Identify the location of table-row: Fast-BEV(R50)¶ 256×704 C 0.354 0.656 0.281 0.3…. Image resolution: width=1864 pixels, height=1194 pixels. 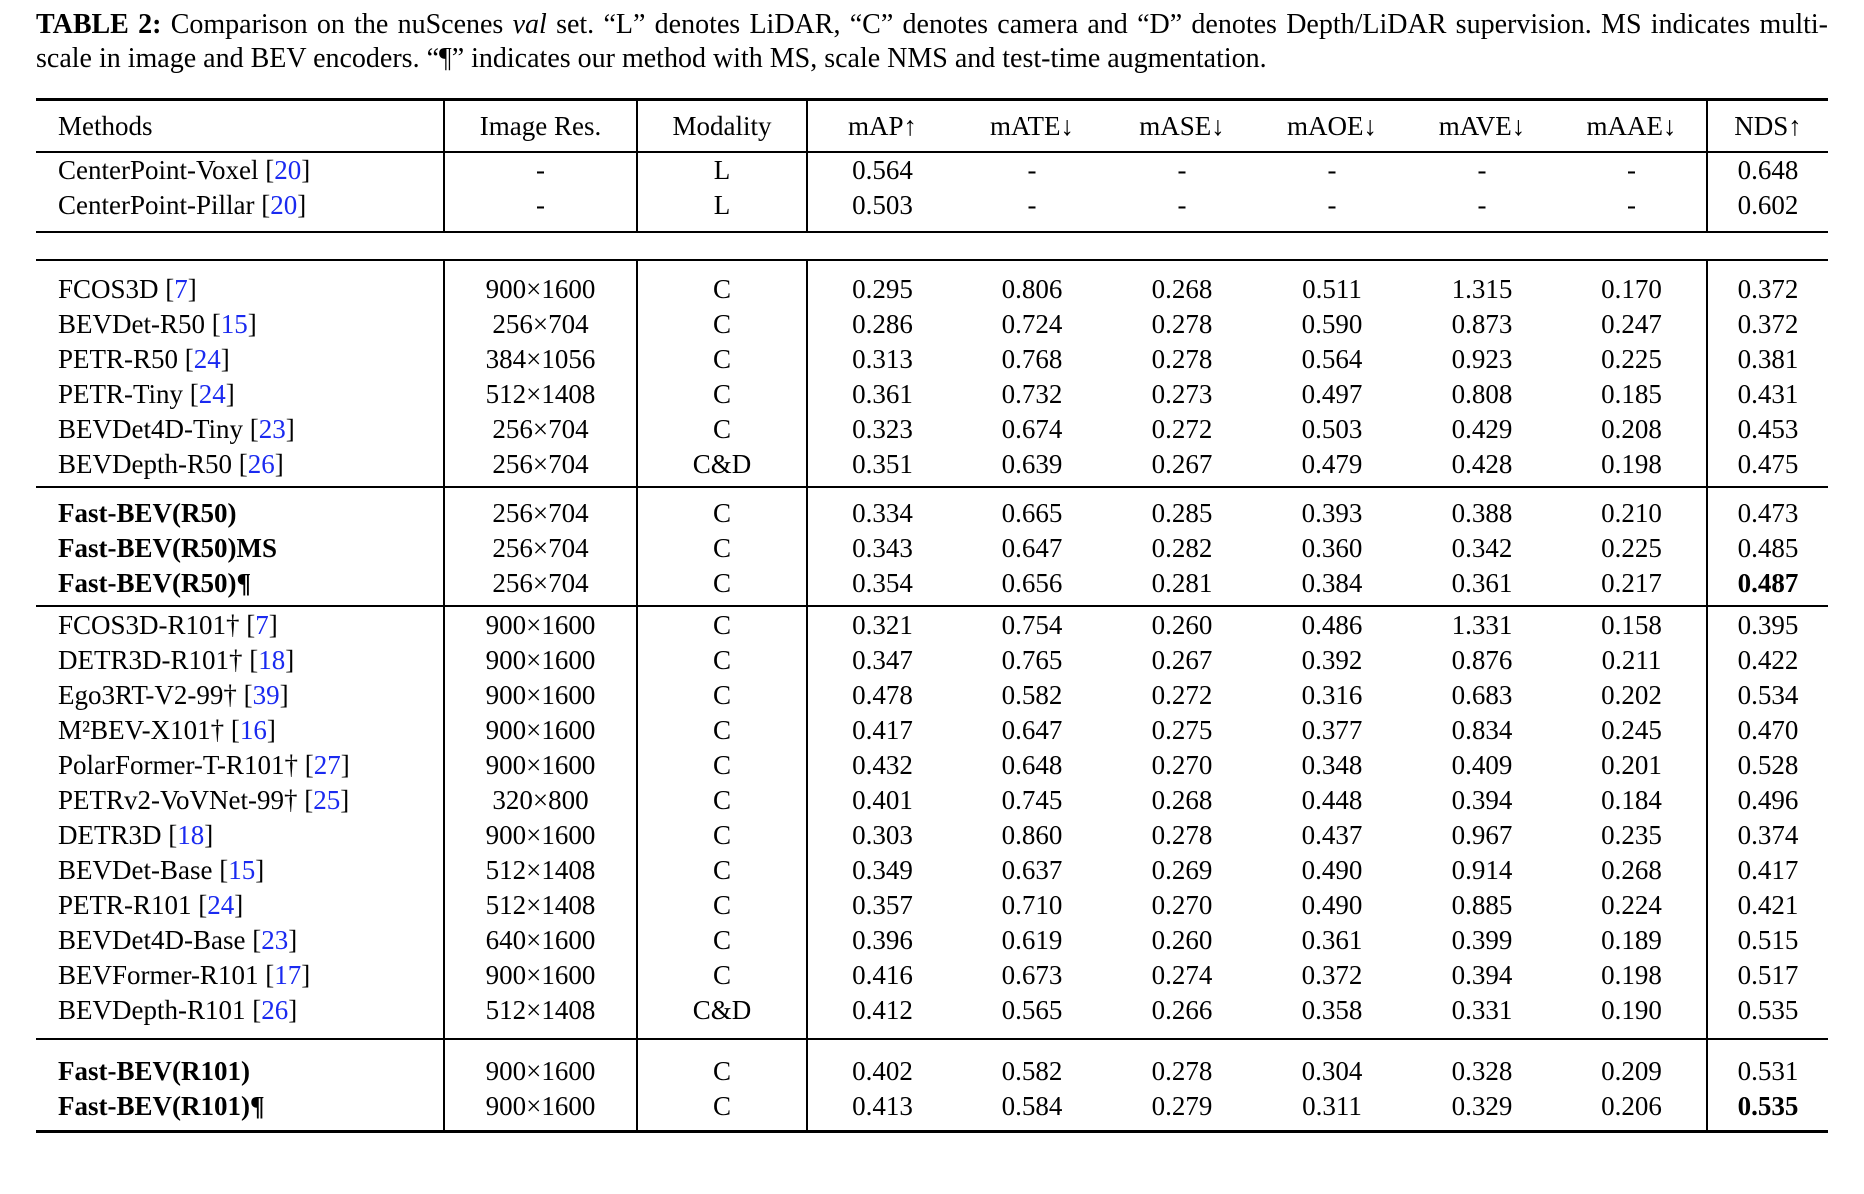
(932, 586).